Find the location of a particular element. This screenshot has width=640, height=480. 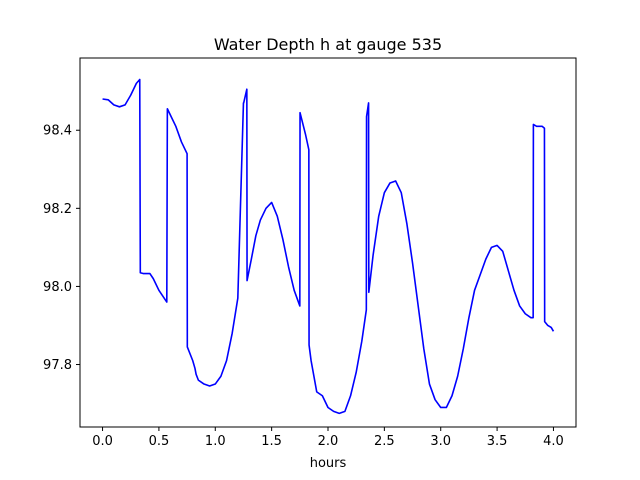

y-tick-label: 98.4 is located at coordinates (57, 131).